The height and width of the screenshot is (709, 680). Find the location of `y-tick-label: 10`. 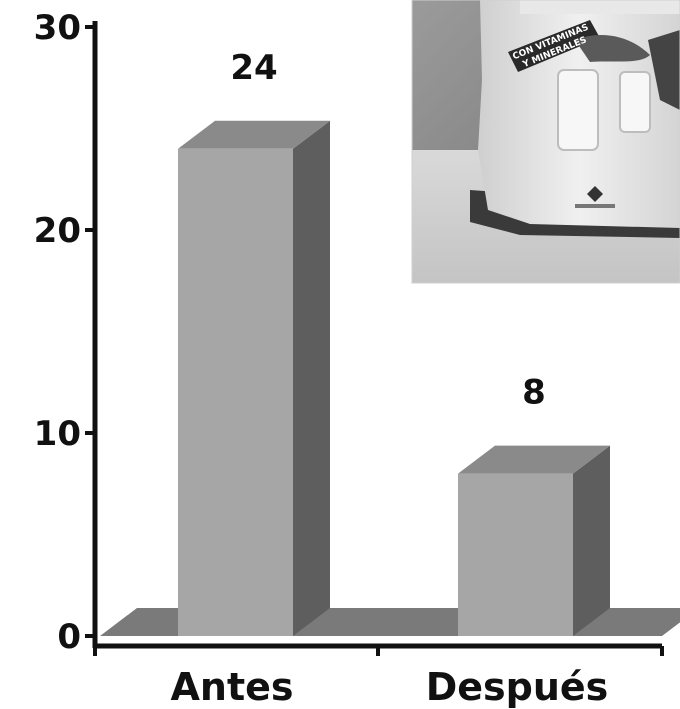

y-tick-label: 10 is located at coordinates (57, 434).